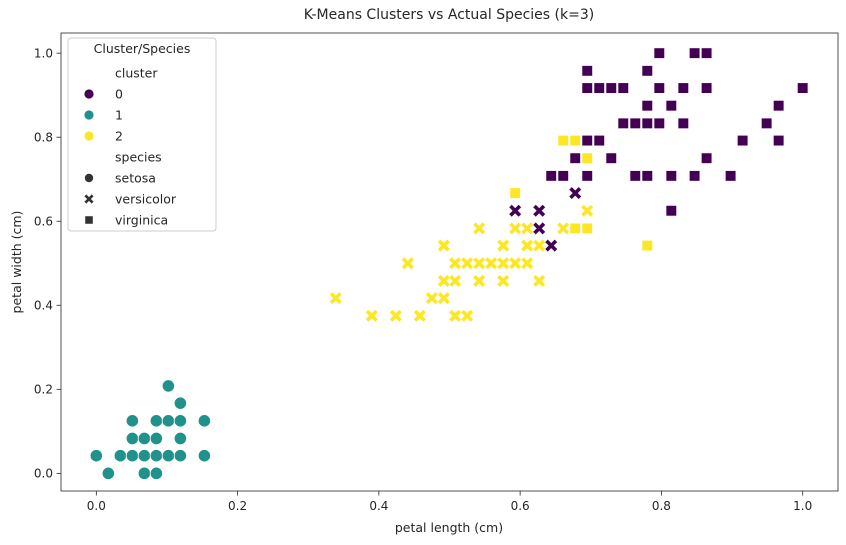  I want to click on legend-marker-setosa, so click(89, 177).